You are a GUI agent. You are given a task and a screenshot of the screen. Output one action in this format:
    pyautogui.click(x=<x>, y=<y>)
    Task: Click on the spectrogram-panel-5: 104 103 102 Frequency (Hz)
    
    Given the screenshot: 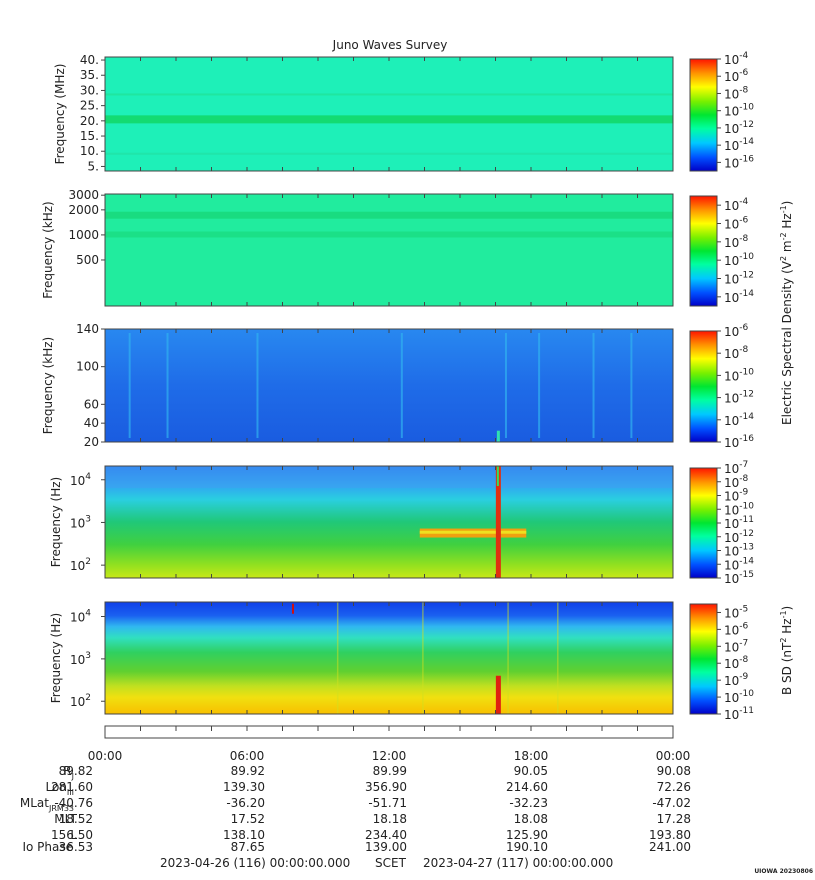 What is the action you would take?
    pyautogui.click(x=361, y=658)
    